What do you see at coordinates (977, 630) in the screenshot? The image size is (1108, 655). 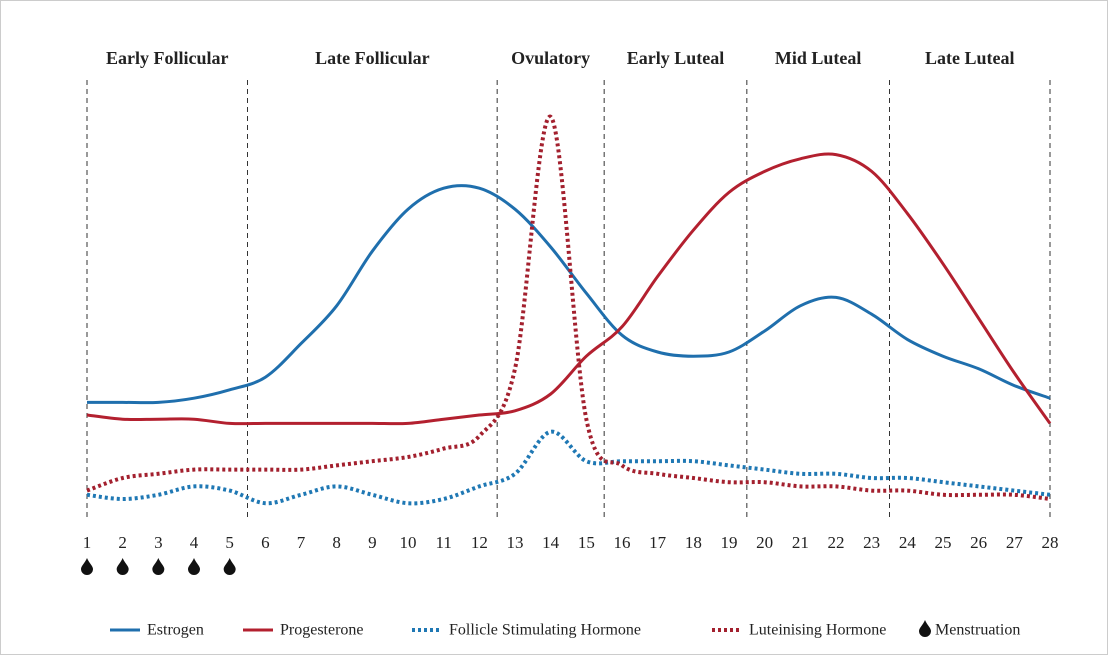 I see `legend-label: Menstruation` at bounding box center [977, 630].